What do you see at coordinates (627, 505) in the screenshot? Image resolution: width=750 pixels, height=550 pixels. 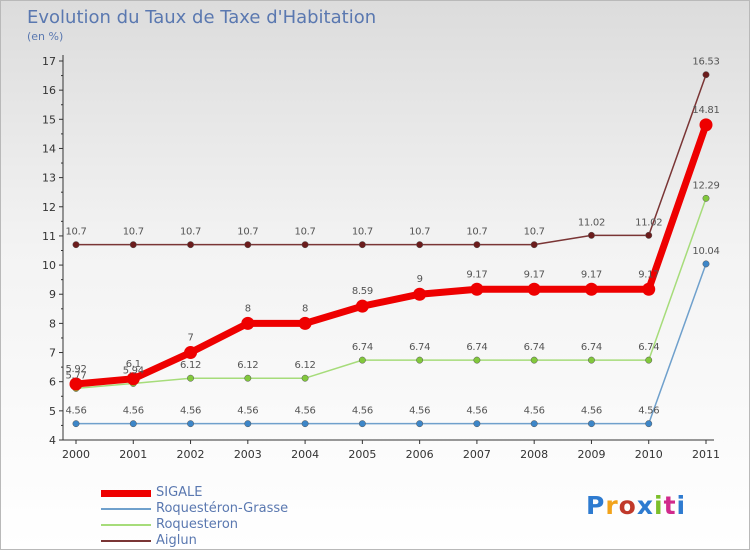 I see `logo-letter: o` at bounding box center [627, 505].